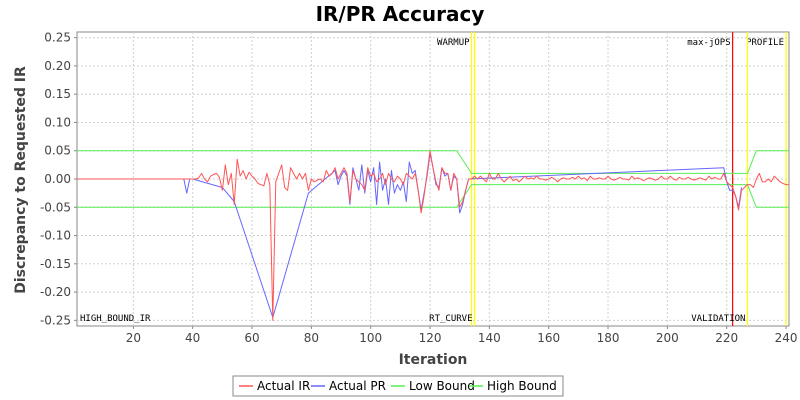 Image resolution: width=800 pixels, height=400 pixels. I want to click on y-tick-label: 0.15, so click(57, 94).